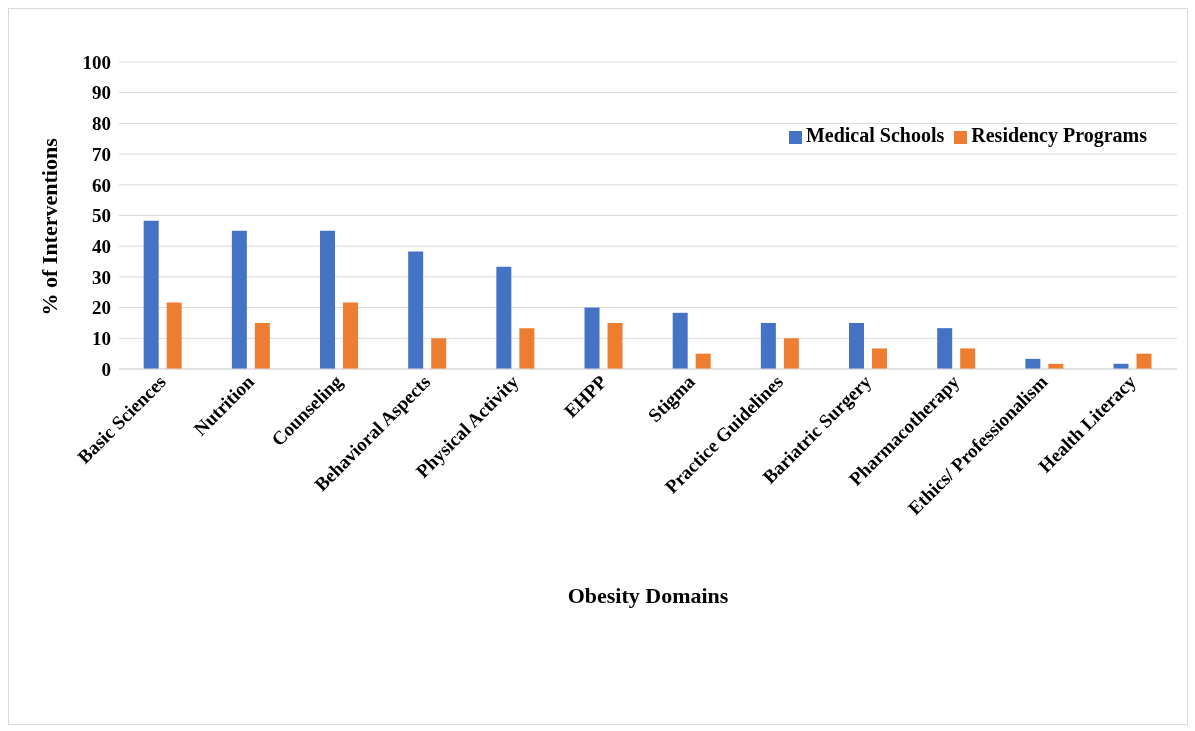 The height and width of the screenshot is (731, 1195). I want to click on y-tick-label: 100, so click(96, 62).